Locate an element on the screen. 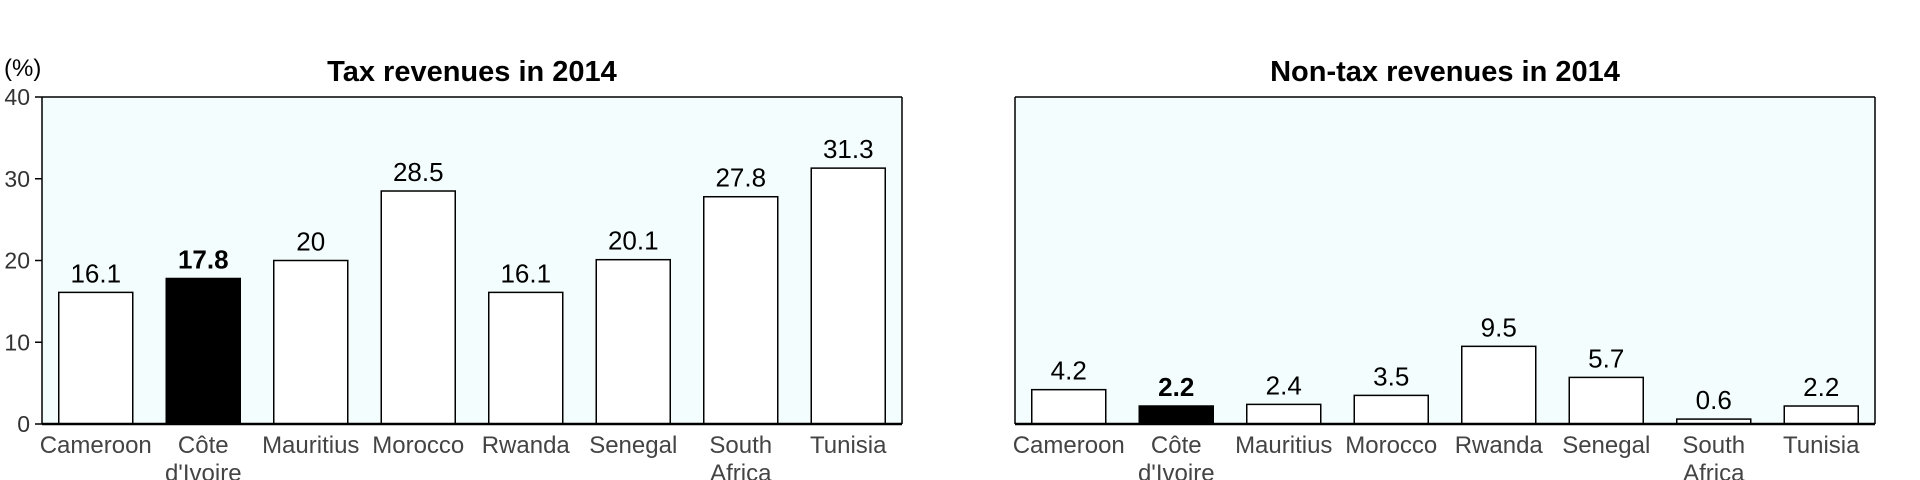 This screenshot has width=1920, height=480. data-label: 4.2 is located at coordinates (1069, 371).